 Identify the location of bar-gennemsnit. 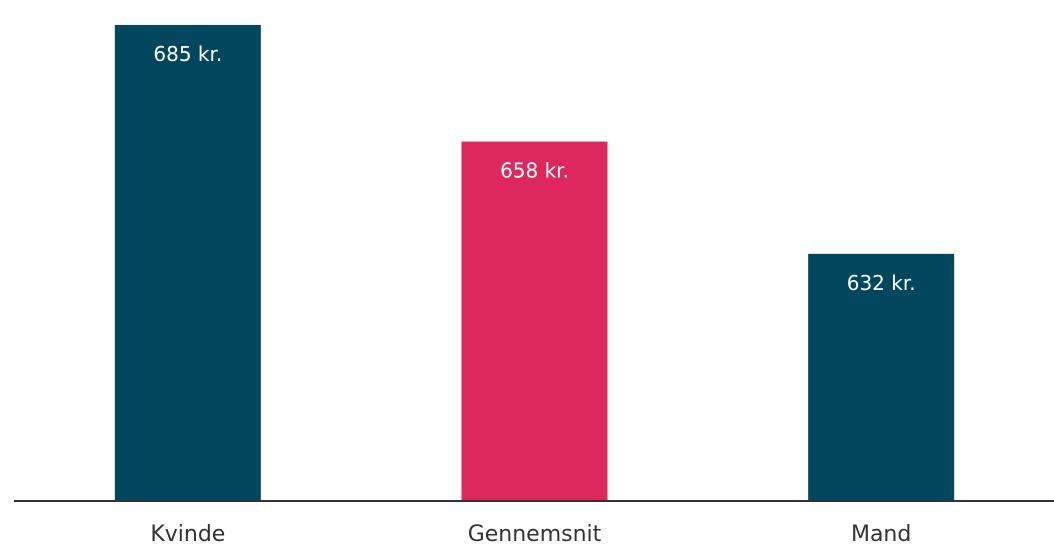
(534, 320).